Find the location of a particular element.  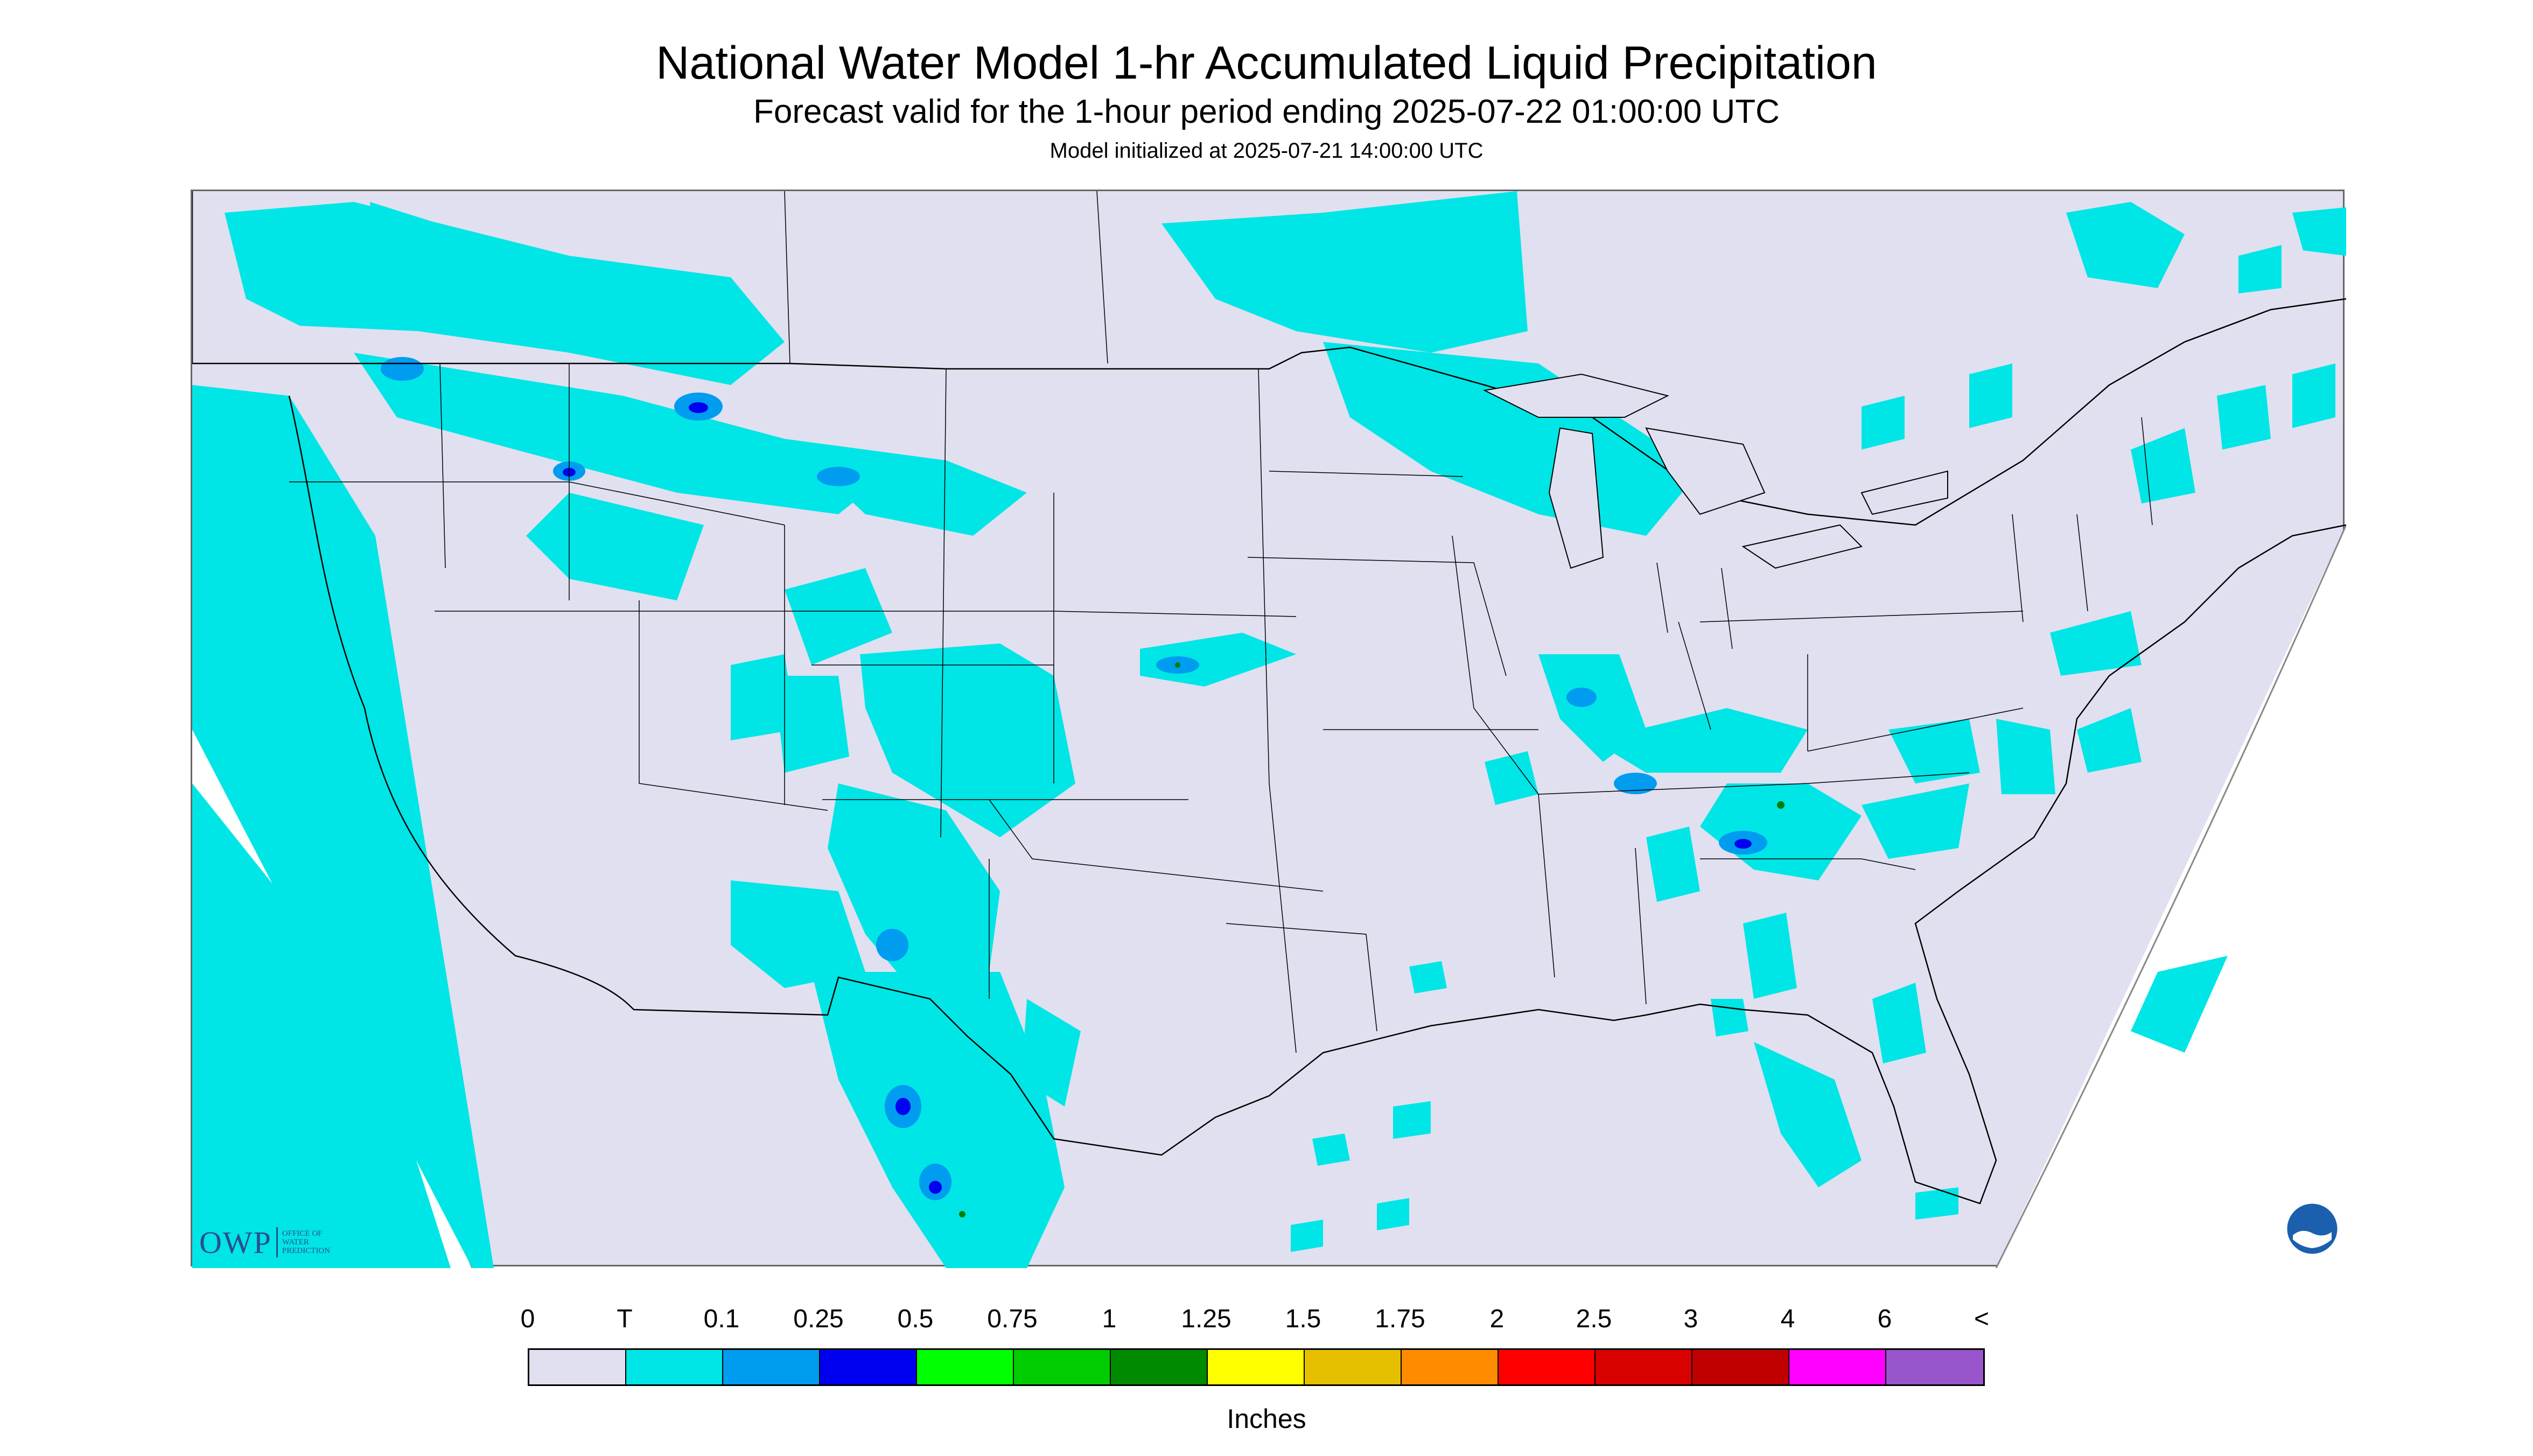

legend-tick-label: 6 is located at coordinates (1884, 1319).